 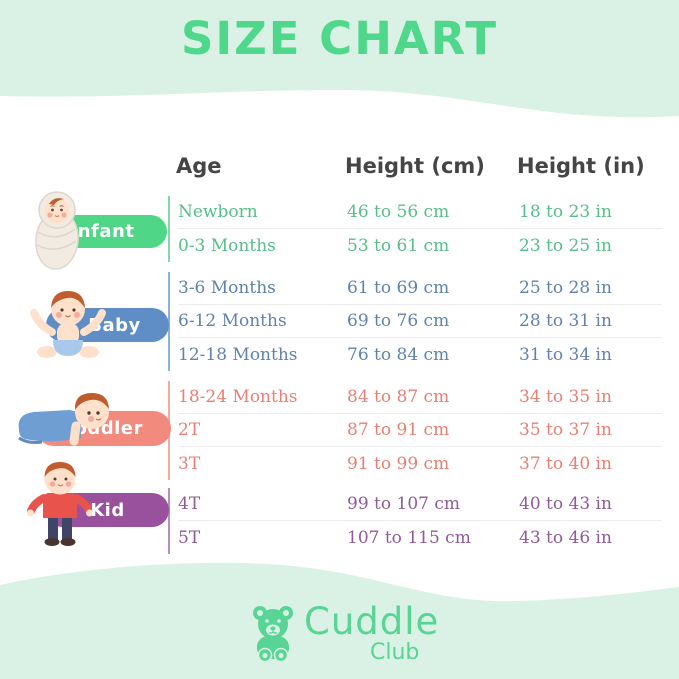 I want to click on baby-illustration, so click(x=68, y=324).